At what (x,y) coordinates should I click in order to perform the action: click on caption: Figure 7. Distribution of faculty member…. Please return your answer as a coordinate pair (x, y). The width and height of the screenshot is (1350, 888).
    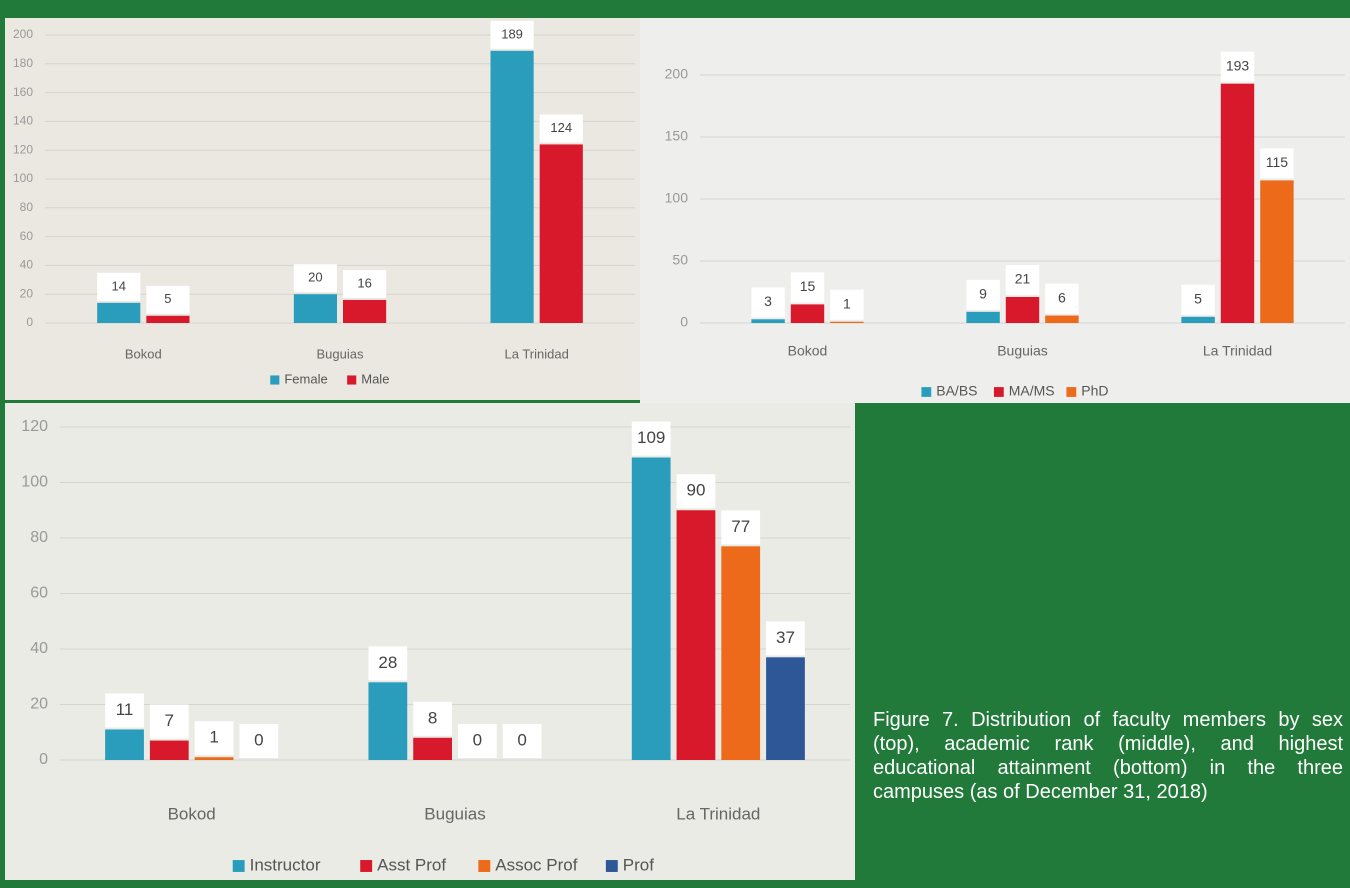
    Looking at the image, I should click on (1108, 756).